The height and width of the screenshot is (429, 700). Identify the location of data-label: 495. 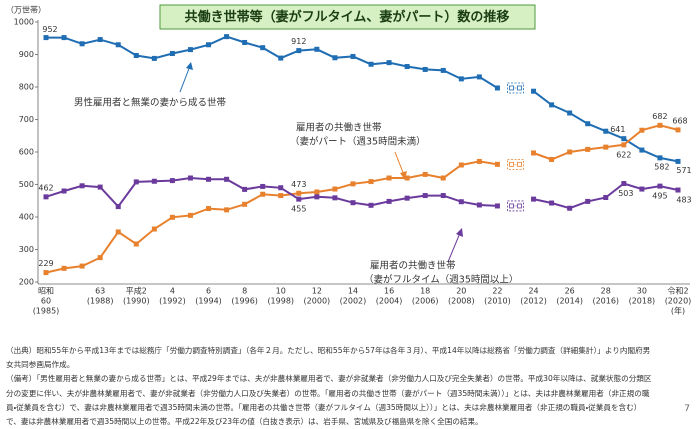
(659, 196).